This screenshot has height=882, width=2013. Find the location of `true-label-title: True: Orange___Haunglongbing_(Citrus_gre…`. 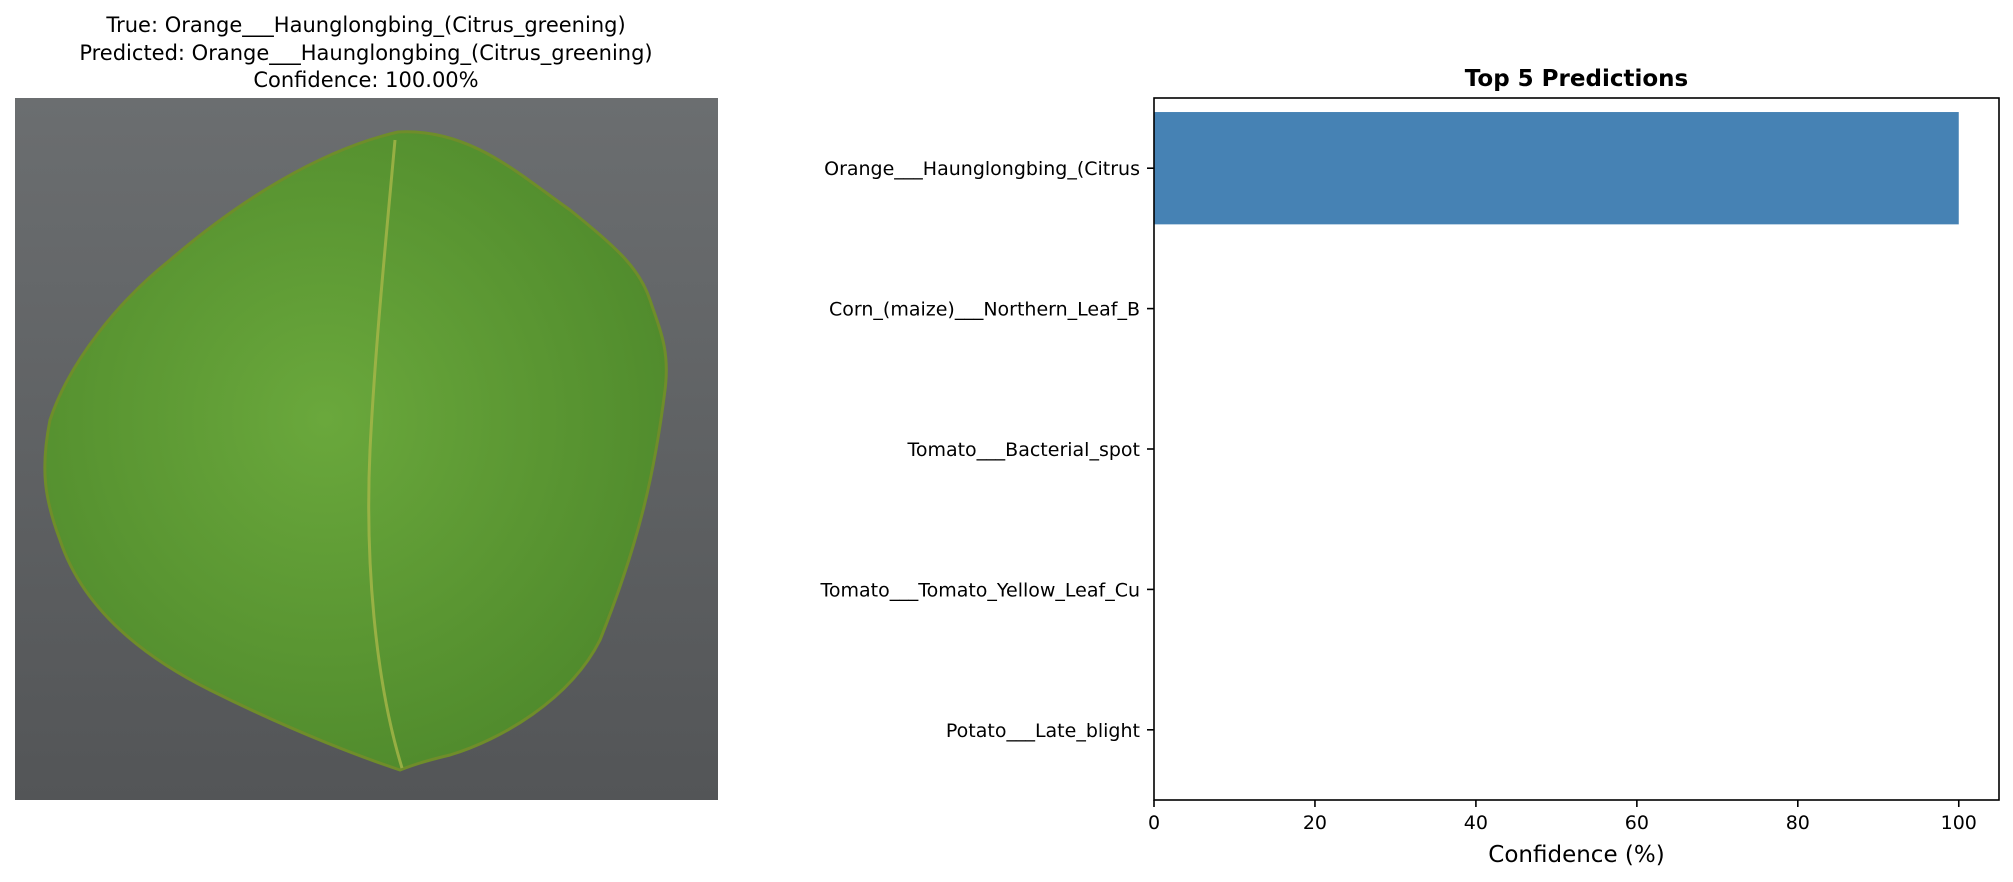

true-label-title: True: Orange___Haunglongbing_(Citrus_gre… is located at coordinates (365, 25).